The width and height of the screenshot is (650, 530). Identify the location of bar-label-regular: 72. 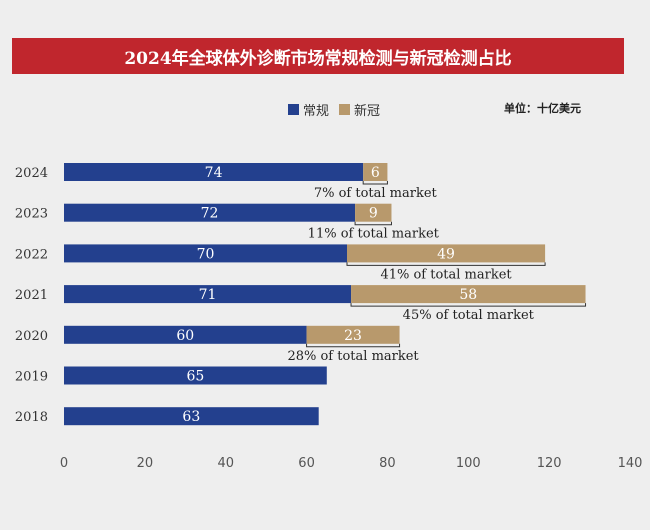
(210, 214).